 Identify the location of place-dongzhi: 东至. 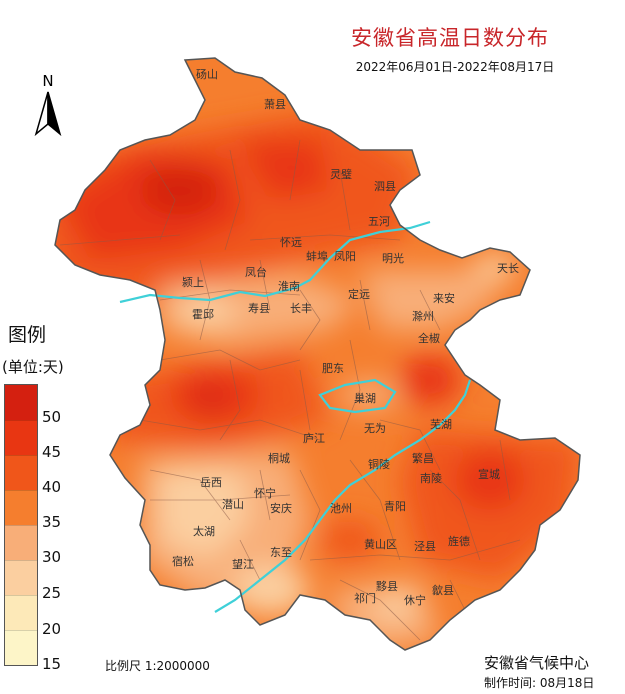
(281, 552).